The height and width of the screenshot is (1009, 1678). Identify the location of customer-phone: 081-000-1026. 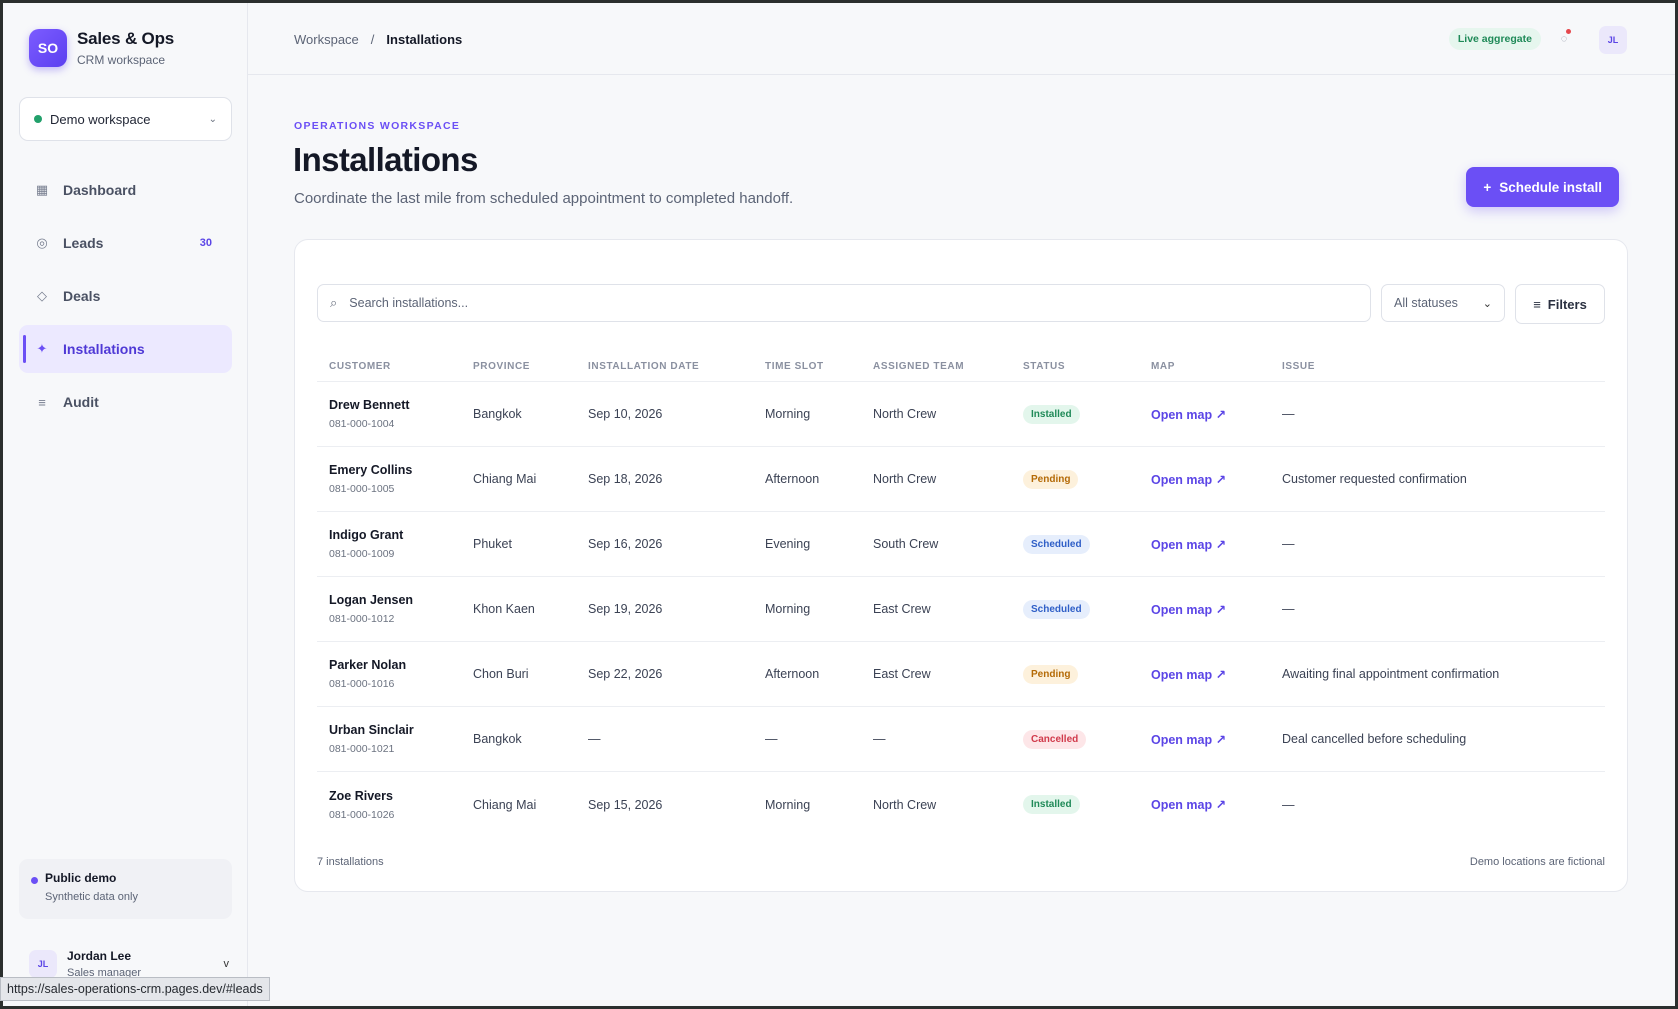
(362, 814).